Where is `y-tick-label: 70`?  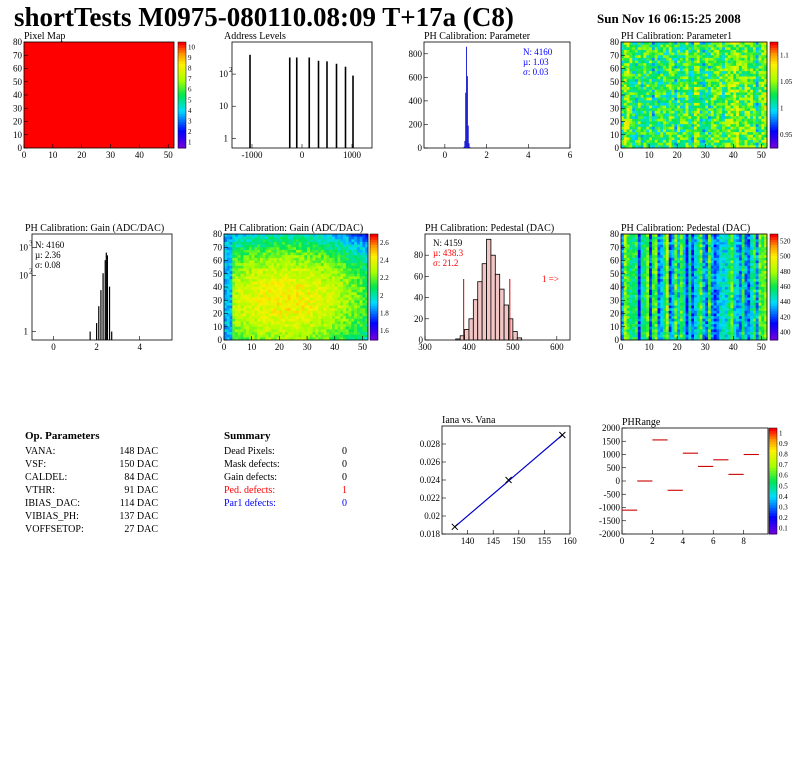
y-tick-label: 70 is located at coordinates (615, 55).